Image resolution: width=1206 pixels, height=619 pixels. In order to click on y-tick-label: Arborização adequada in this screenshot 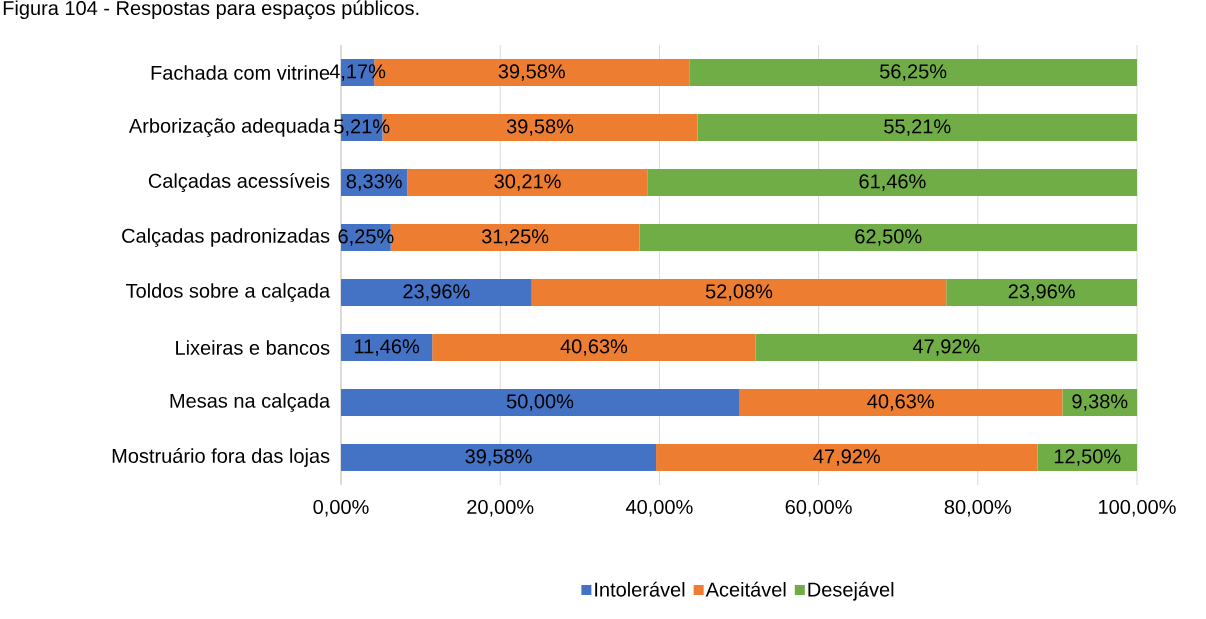, I will do `click(229, 127)`.